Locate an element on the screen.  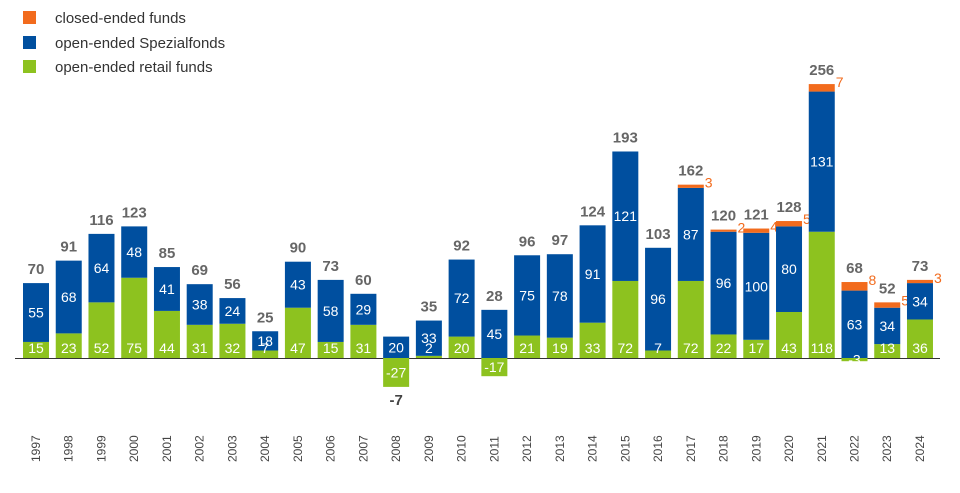
x-tick-label-2010: 2010 is located at coordinates (462, 448).